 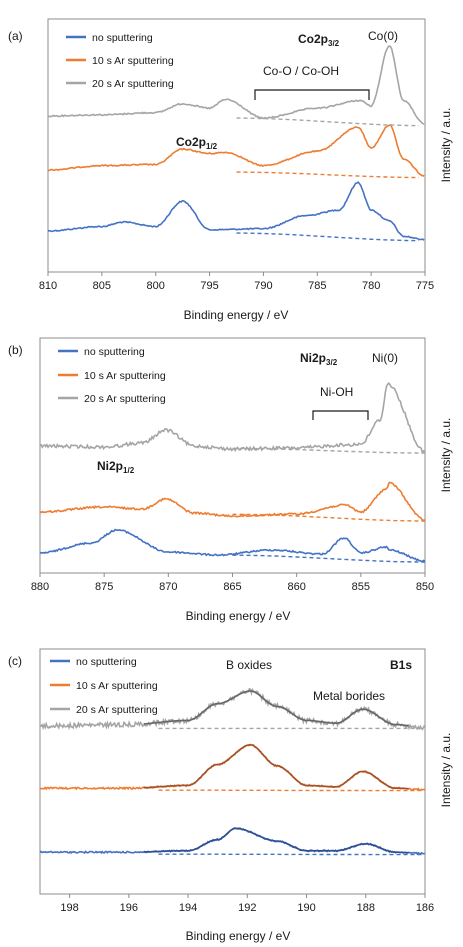 I want to click on x-tick-label: 775, so click(x=425, y=286).